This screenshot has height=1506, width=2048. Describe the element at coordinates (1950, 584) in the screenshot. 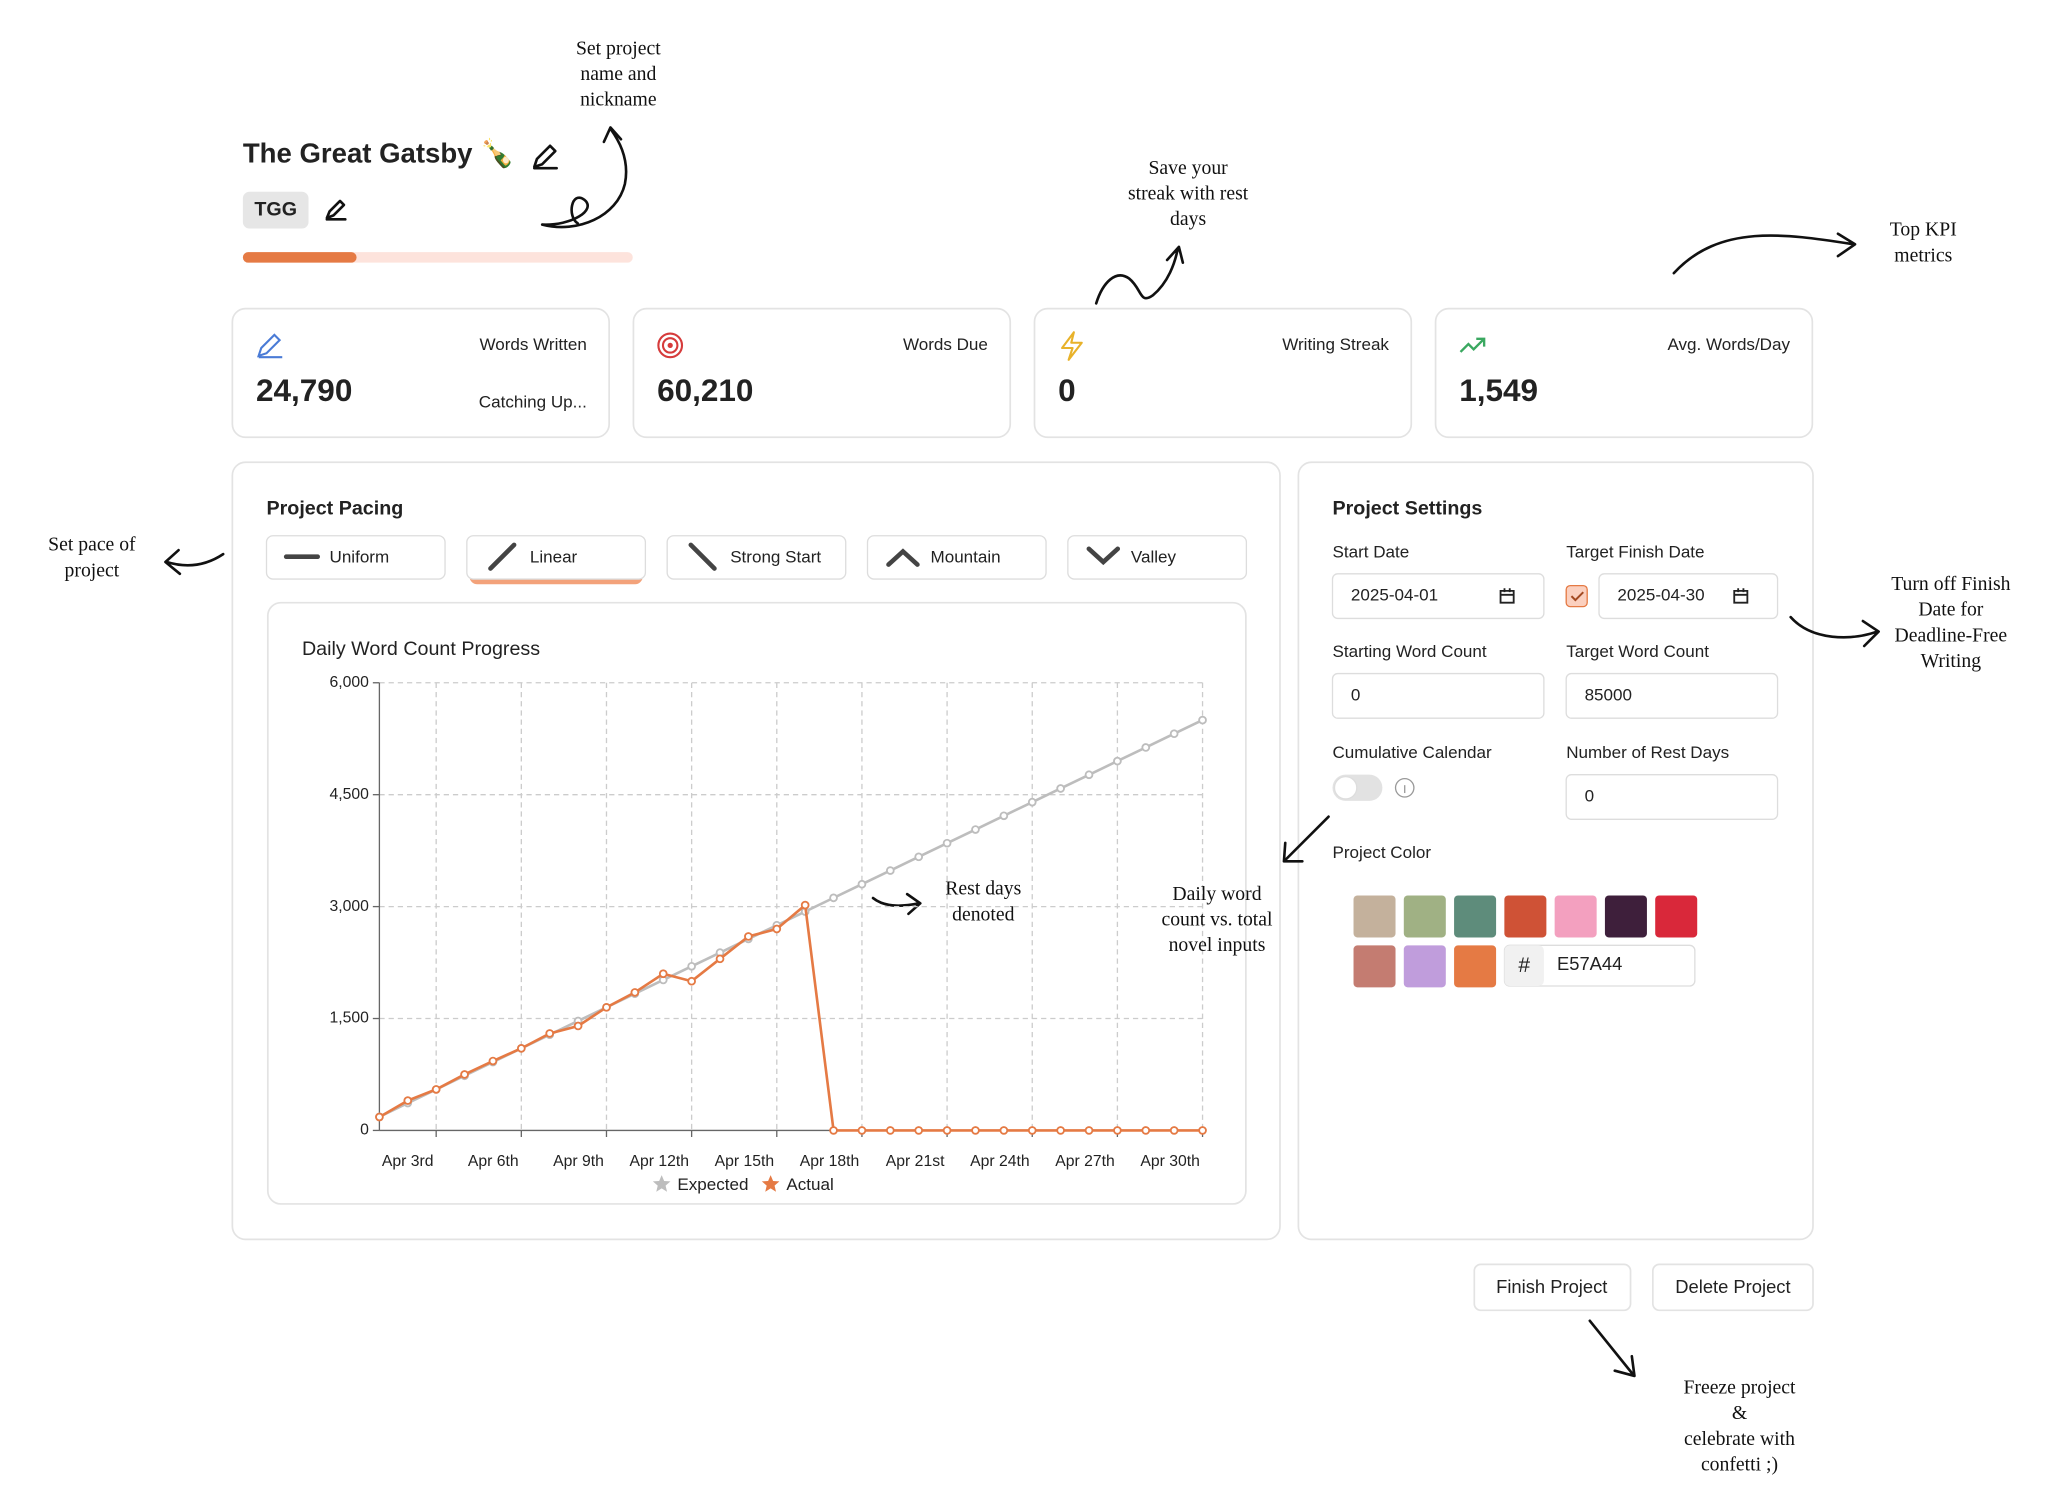

I see `annotation: Turn off Finish` at that location.